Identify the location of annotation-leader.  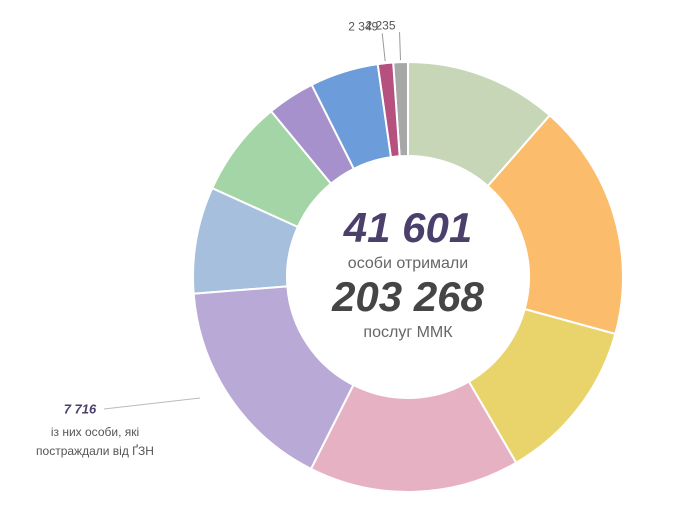
(152, 403).